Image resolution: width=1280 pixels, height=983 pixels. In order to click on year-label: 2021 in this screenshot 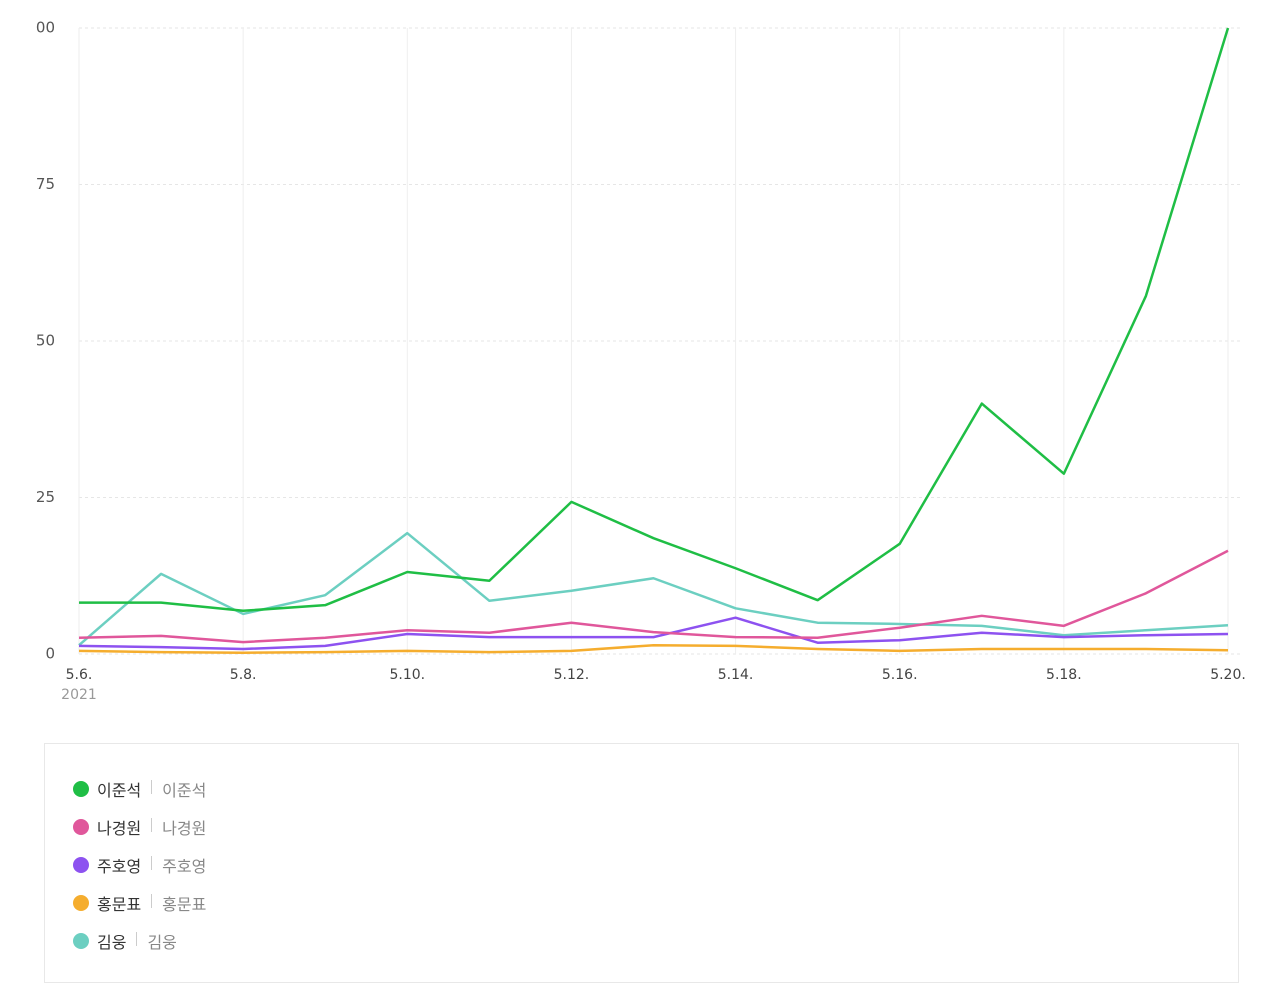, I will do `click(79, 695)`.